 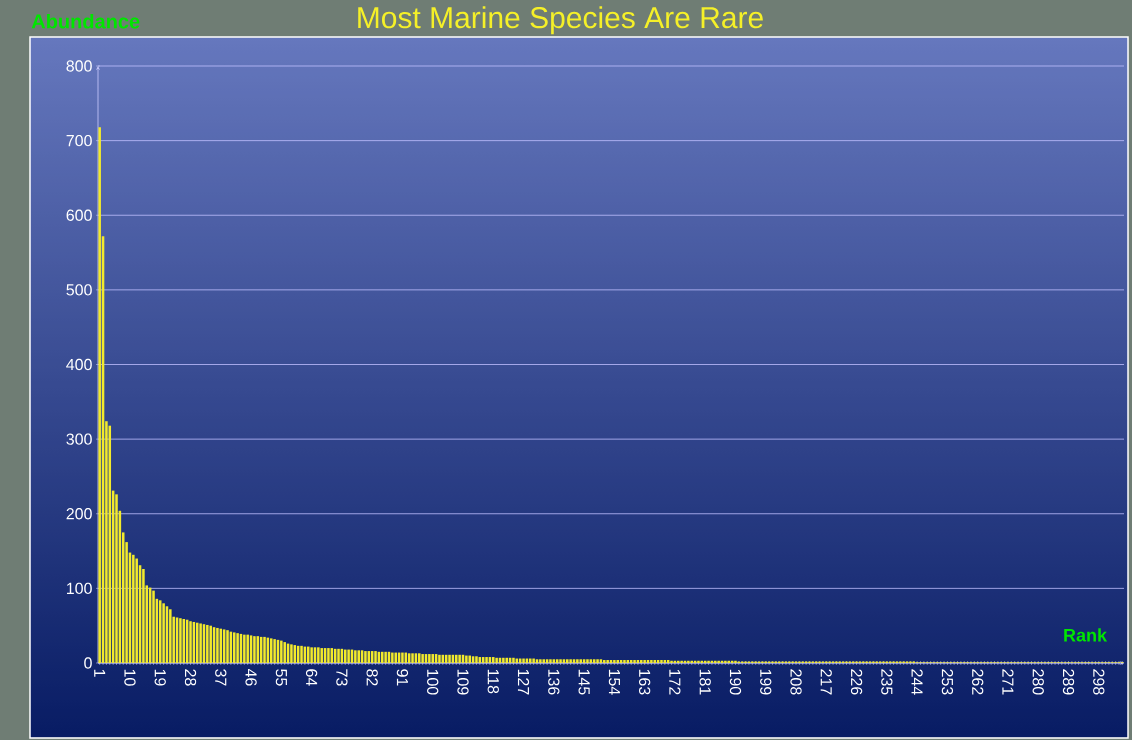 What do you see at coordinates (311, 677) in the screenshot?
I see `x-tick-label: 64` at bounding box center [311, 677].